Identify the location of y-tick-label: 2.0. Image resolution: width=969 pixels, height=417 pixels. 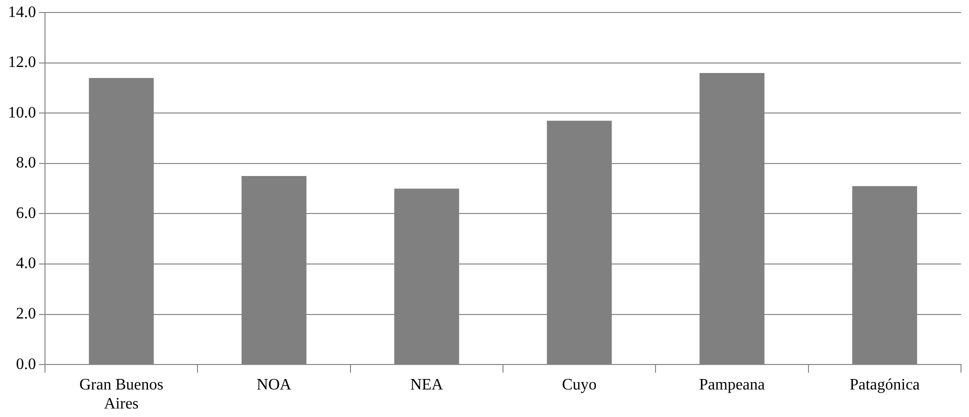
(26, 314).